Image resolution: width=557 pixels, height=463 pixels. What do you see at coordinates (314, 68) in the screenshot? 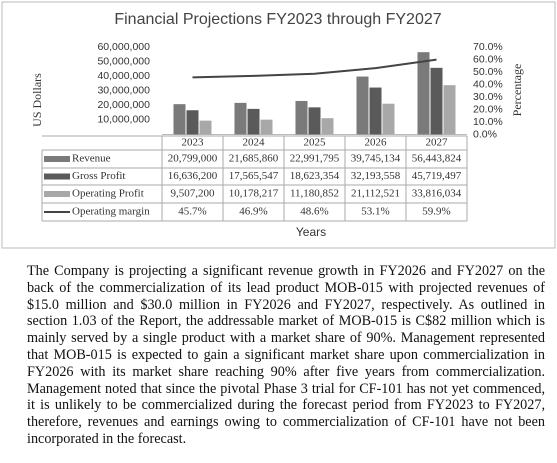
I see `line` at bounding box center [314, 68].